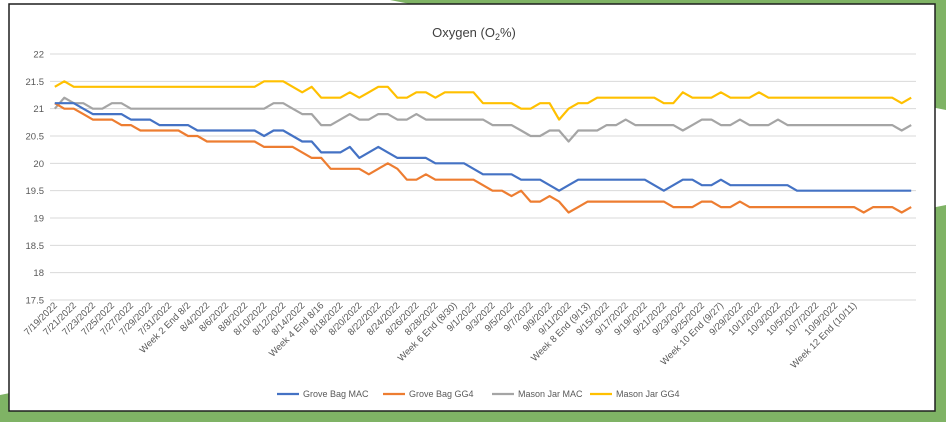 The image size is (946, 422). What do you see at coordinates (648, 394) in the screenshot?
I see `legend-label-3: Mason Jar GG4` at bounding box center [648, 394].